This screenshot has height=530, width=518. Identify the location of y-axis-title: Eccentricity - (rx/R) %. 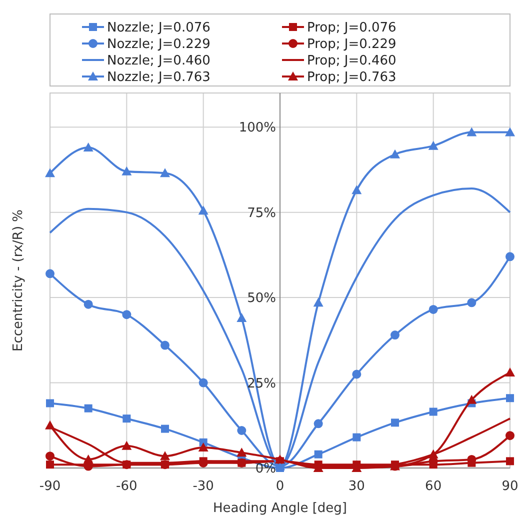
(18, 280).